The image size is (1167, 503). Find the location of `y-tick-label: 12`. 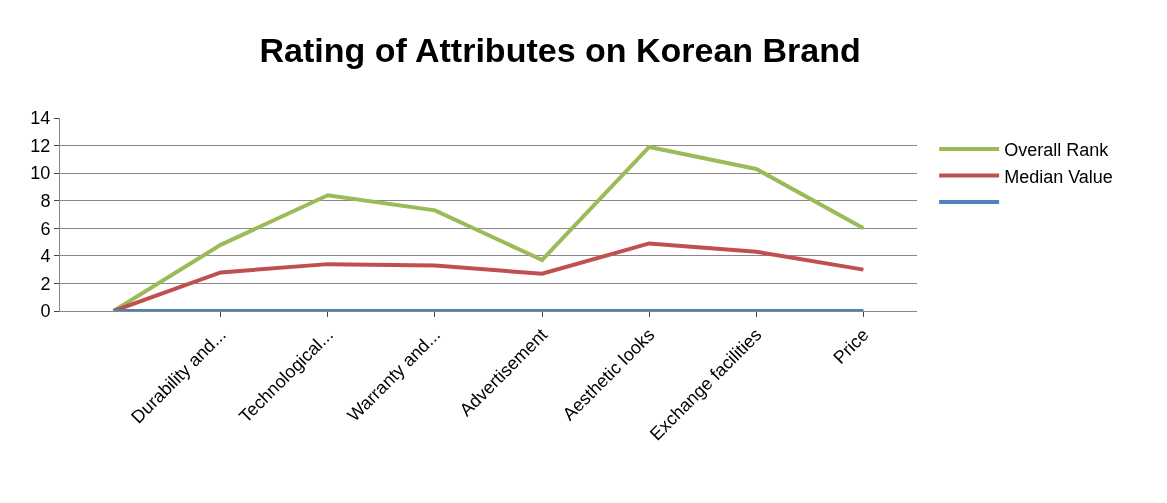

y-tick-label: 12 is located at coordinates (40, 145).